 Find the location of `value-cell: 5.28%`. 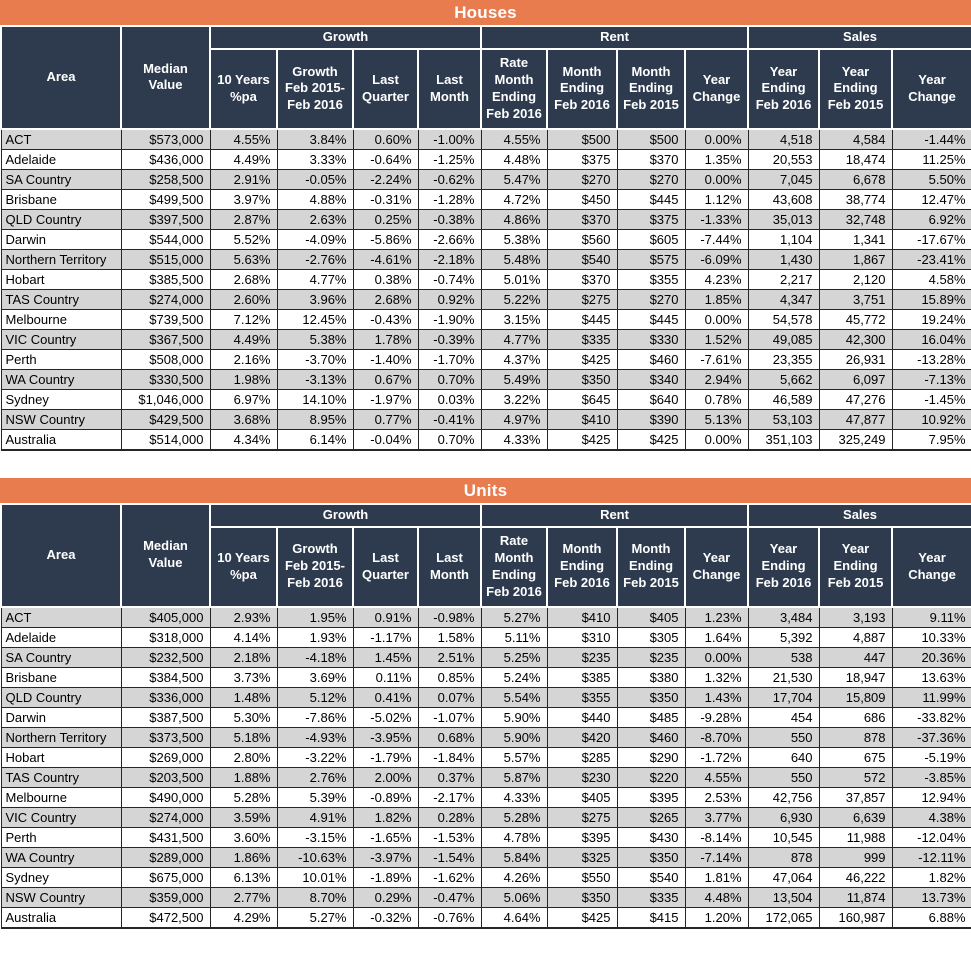

value-cell: 5.28% is located at coordinates (514, 817).